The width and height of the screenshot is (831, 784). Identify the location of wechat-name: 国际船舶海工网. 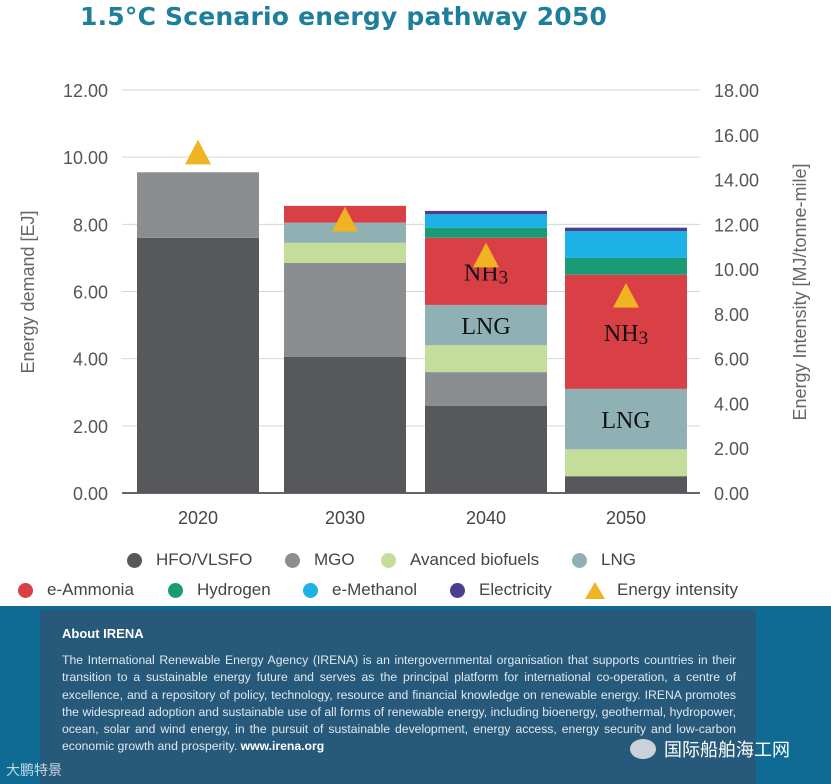
(727, 750).